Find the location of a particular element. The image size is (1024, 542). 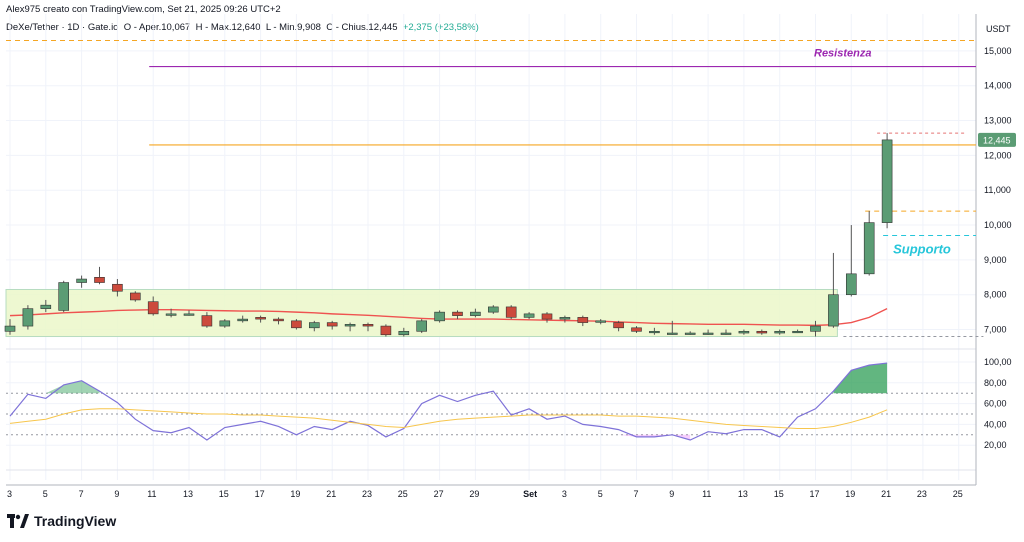

rsi-signal-line is located at coordinates (448, 419).